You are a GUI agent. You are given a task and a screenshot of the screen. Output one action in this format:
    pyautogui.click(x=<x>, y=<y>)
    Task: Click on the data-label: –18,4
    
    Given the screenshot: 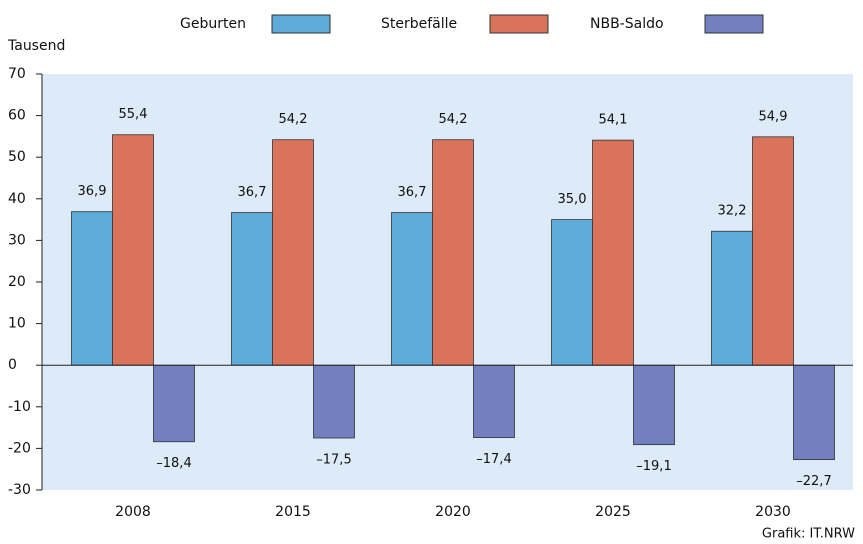 What is the action you would take?
    pyautogui.click(x=173, y=463)
    